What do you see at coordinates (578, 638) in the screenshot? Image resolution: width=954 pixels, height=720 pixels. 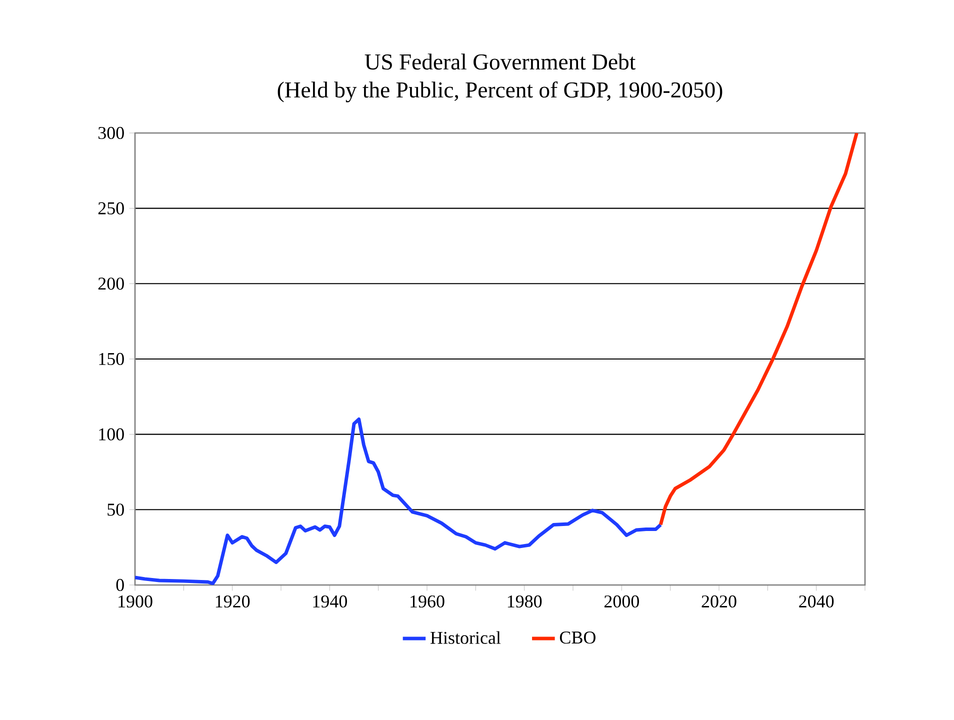 I see `legend-label: CBO` at bounding box center [578, 638].